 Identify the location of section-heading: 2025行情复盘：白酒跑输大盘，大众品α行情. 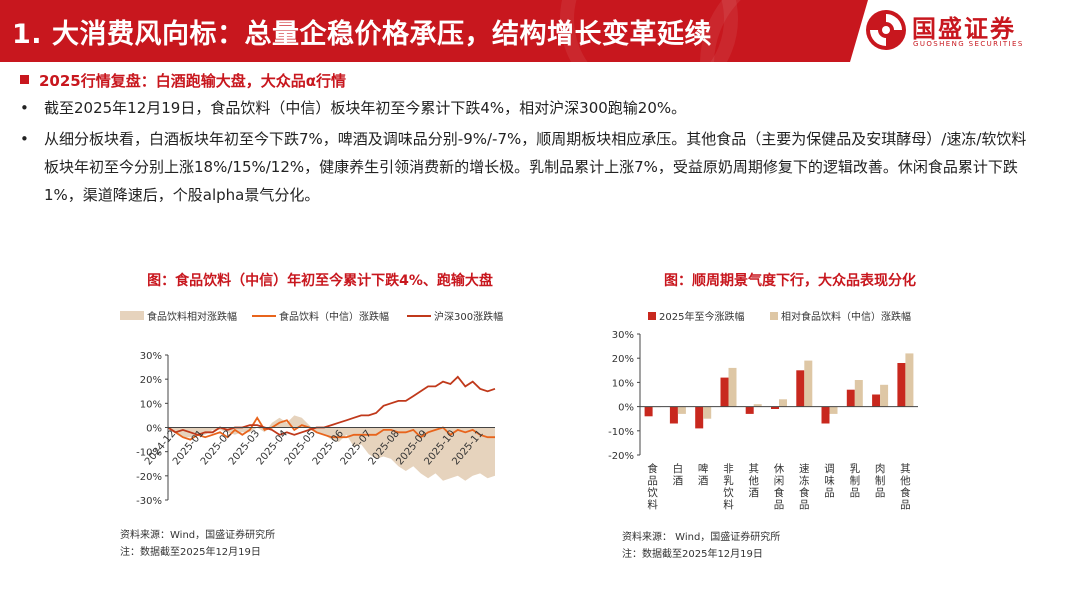
(183, 80).